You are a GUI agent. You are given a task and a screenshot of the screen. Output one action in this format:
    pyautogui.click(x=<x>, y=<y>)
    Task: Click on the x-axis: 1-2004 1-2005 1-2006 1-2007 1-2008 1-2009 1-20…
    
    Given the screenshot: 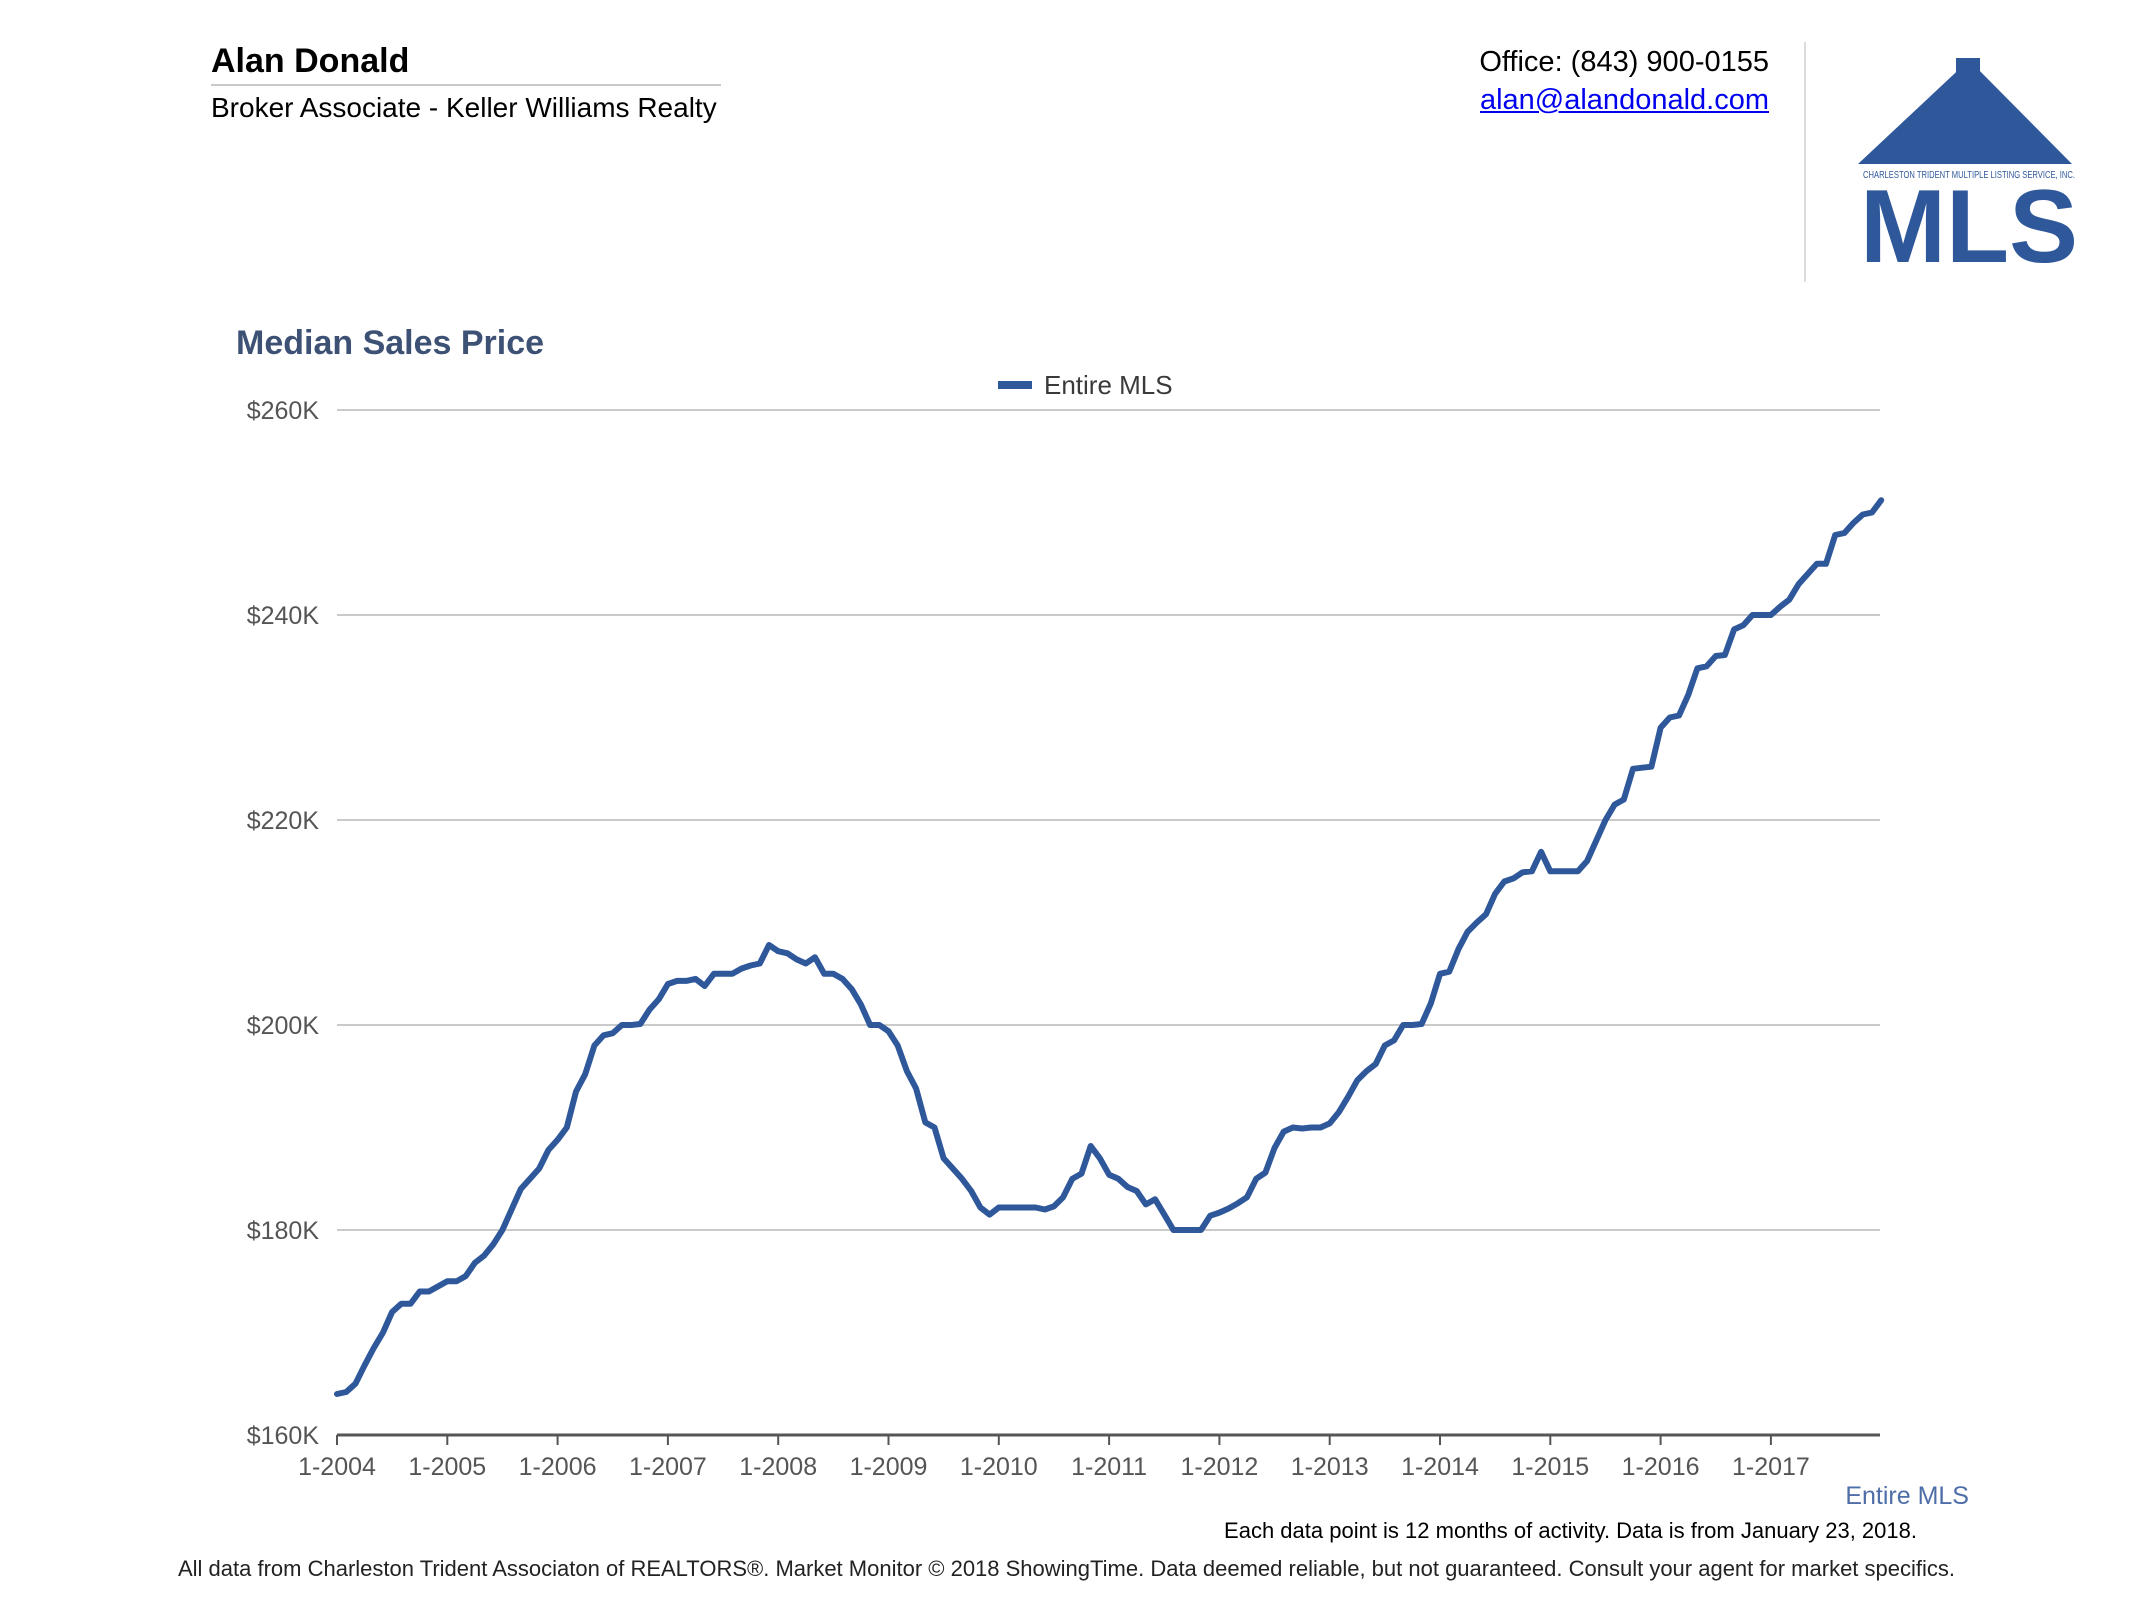 What is the action you would take?
    pyautogui.click(x=1089, y=1457)
    